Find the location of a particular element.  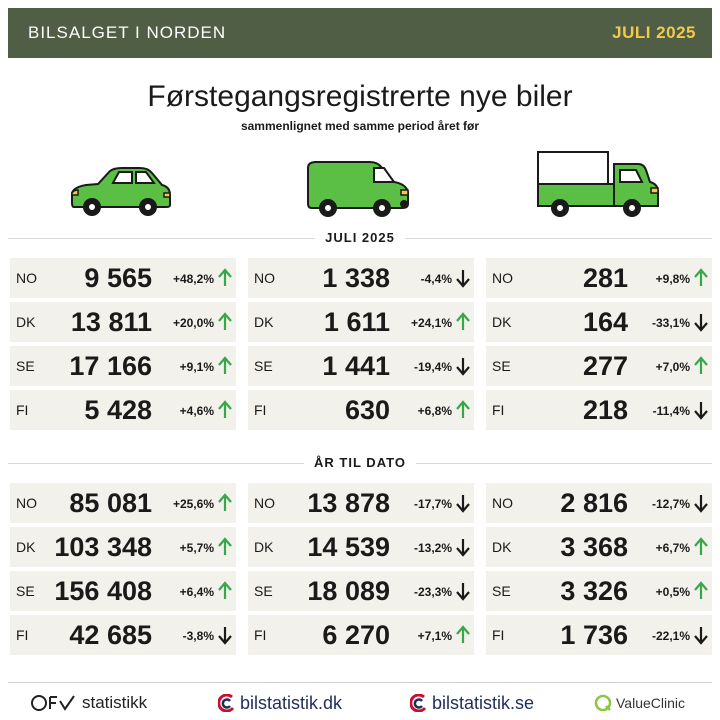

change-percent: -17,7% is located at coordinates (432, 504).